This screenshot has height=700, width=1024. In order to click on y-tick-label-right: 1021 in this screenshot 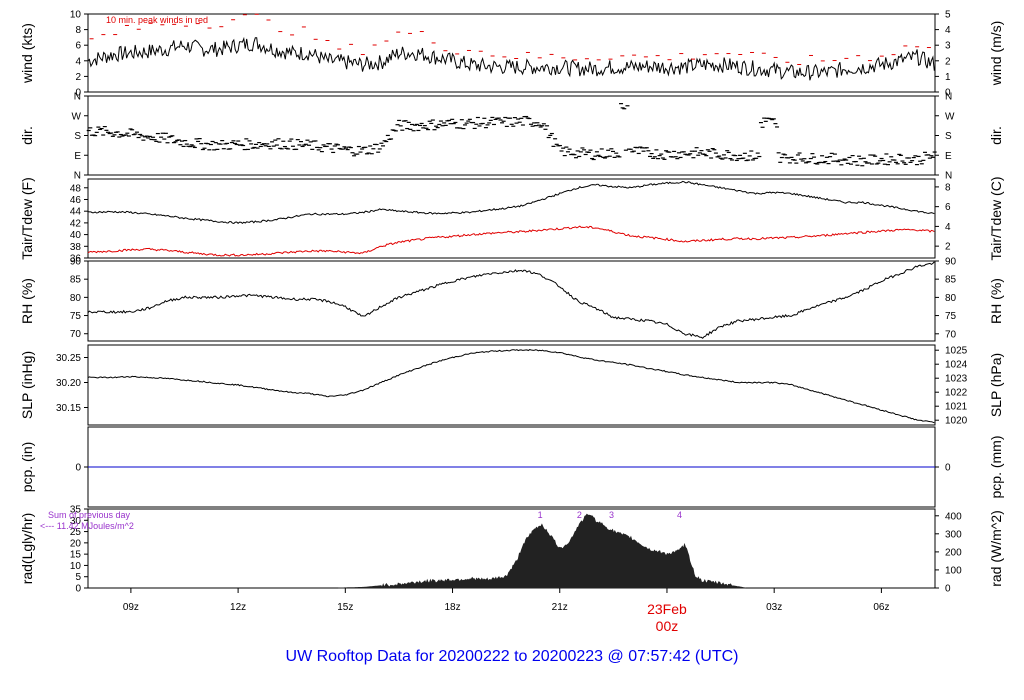, I will do `click(956, 407)`.